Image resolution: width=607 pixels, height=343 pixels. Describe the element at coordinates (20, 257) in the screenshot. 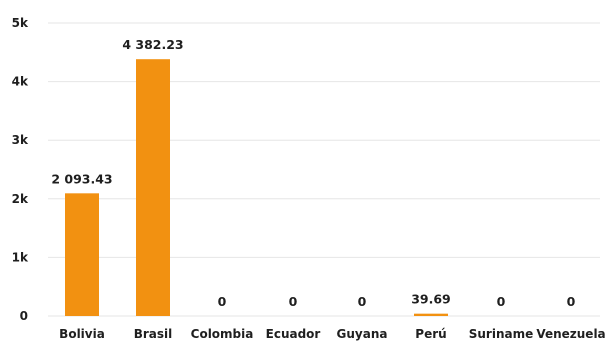

I see `y-tick-label: 1k` at that location.